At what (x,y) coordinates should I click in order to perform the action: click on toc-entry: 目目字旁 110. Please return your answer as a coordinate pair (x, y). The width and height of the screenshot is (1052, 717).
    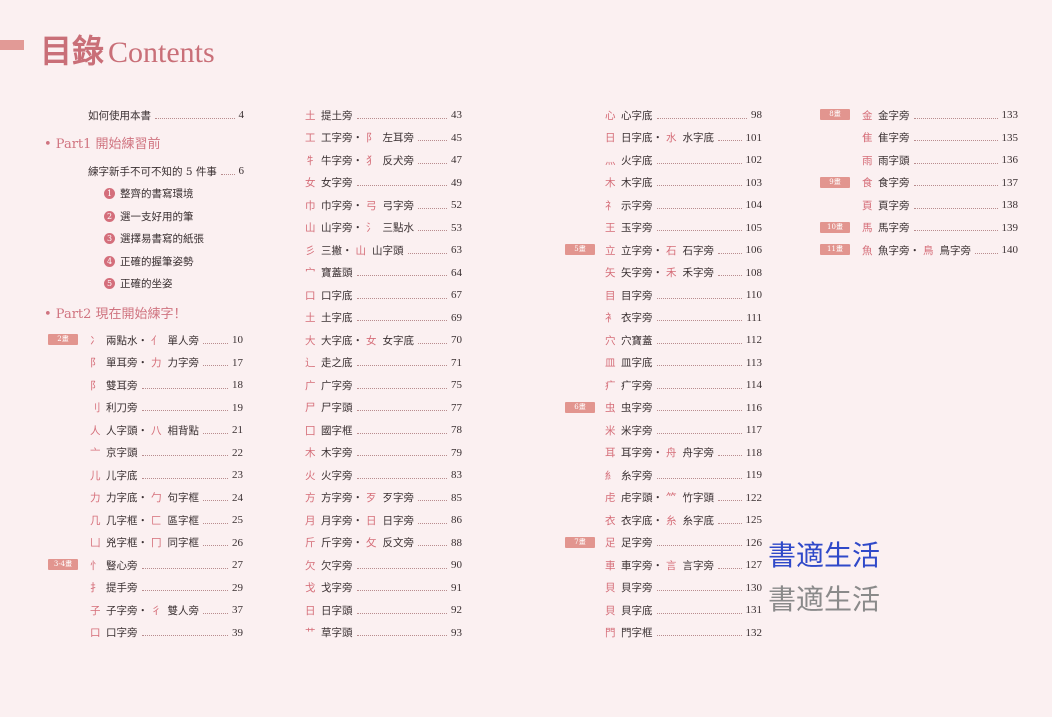
    Looking at the image, I should click on (683, 295).